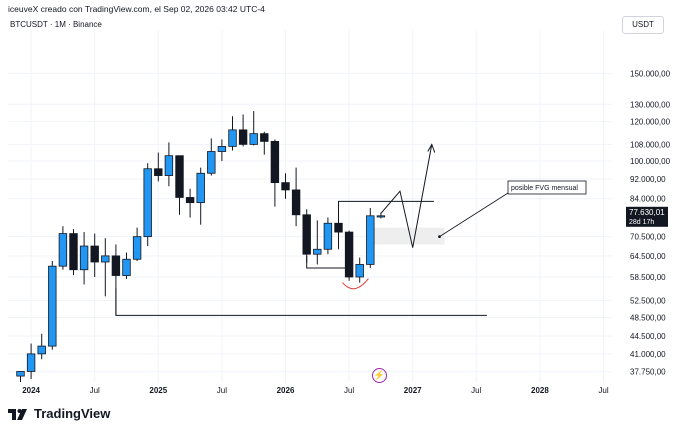  What do you see at coordinates (431, 148) in the screenshot?
I see `projection-arrowhead` at bounding box center [431, 148].